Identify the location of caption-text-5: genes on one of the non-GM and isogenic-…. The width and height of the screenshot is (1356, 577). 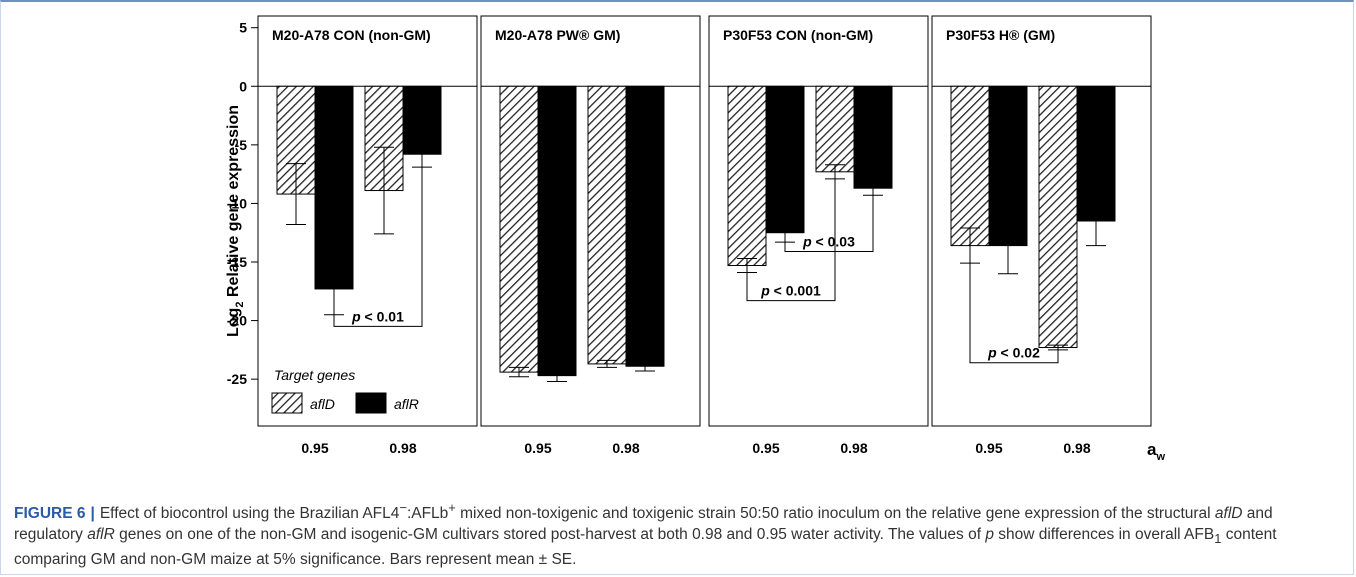
(550, 535).